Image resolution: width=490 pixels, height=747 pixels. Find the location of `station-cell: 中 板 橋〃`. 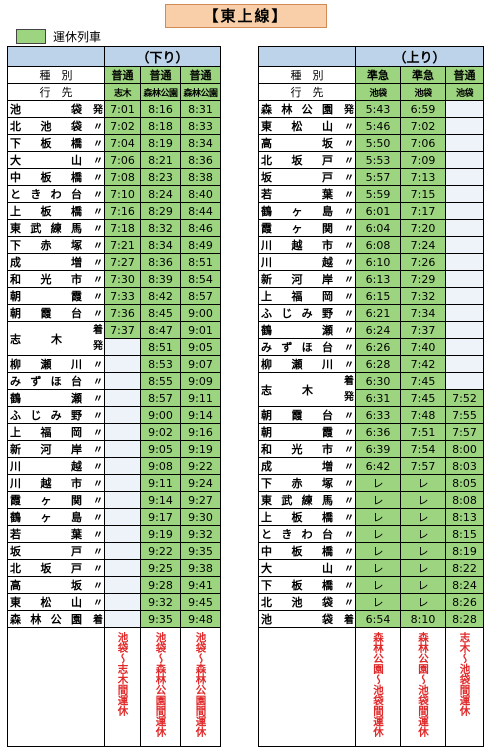

station-cell: 中 板 橋〃 is located at coordinates (307, 551).